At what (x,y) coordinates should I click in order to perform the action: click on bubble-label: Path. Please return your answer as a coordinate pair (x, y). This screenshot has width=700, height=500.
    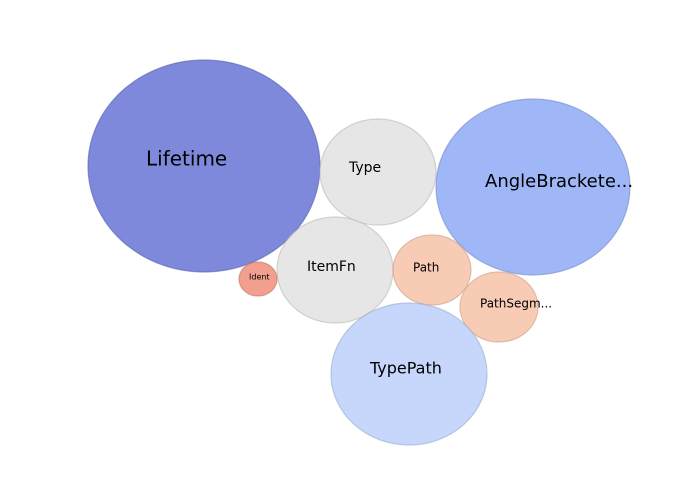
    Looking at the image, I should click on (426, 268).